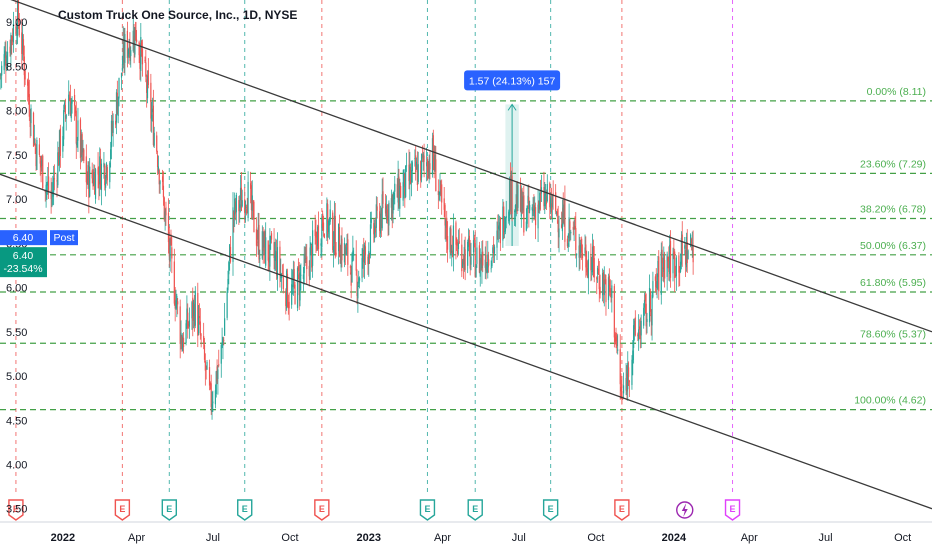  Describe the element at coordinates (512, 81) in the screenshot. I see `measure-label-text: 1.57 (24.13%) 157` at that location.